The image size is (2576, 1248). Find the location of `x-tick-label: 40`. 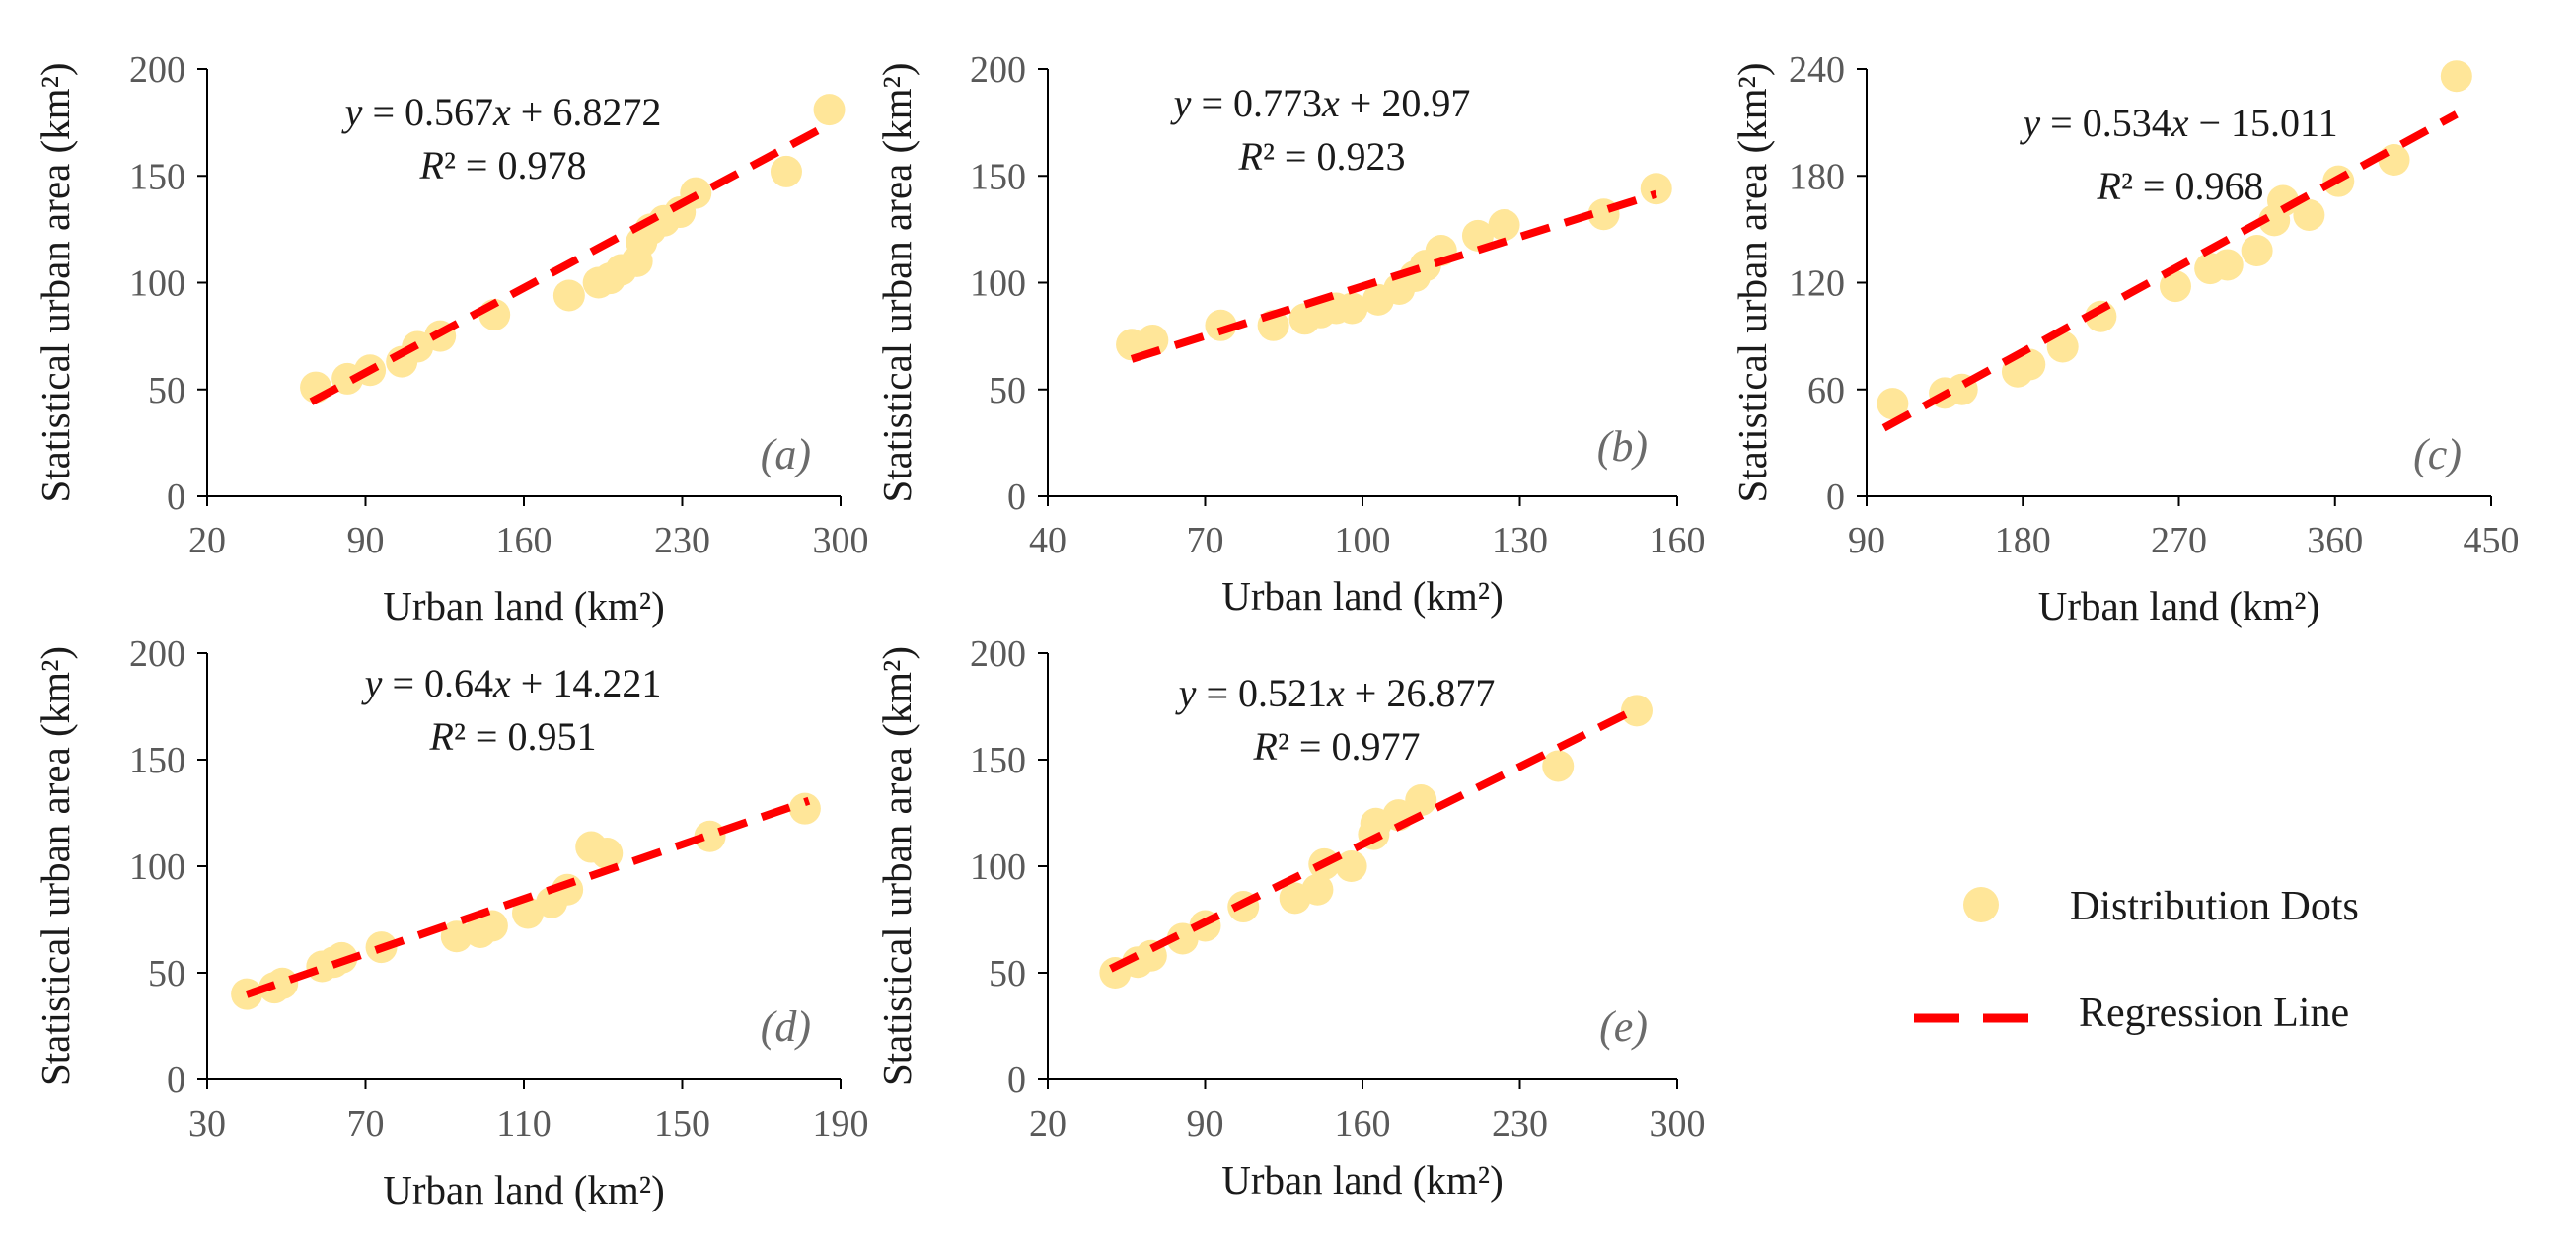

x-tick-label: 40 is located at coordinates (1048, 540).